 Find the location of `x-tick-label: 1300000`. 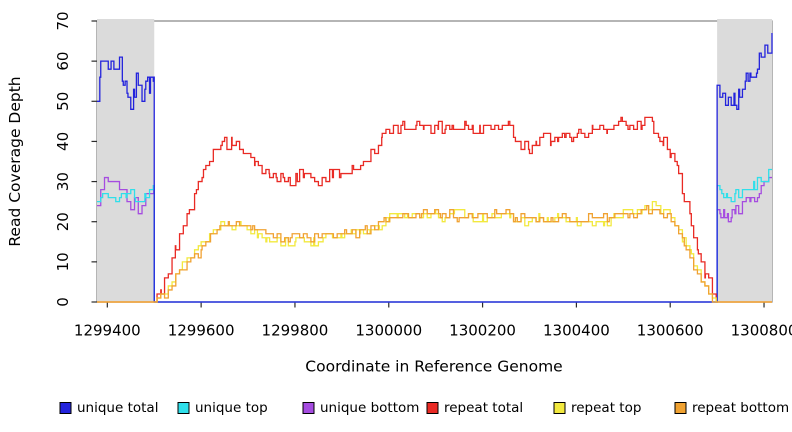

x-tick-label: 1300000 is located at coordinates (388, 331).